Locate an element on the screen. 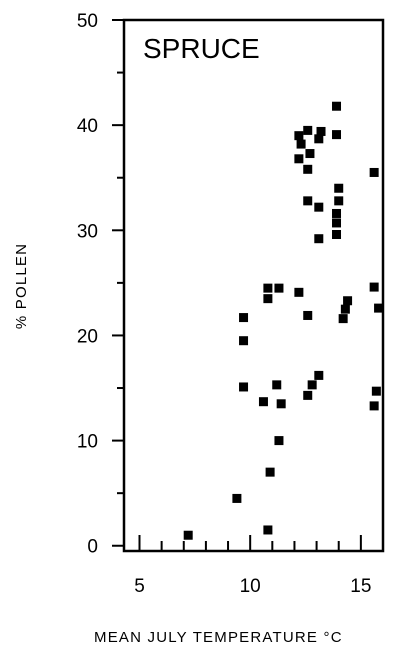  y-axis-ticks: 0 10 20 30 40 50 is located at coordinates (100, 284).